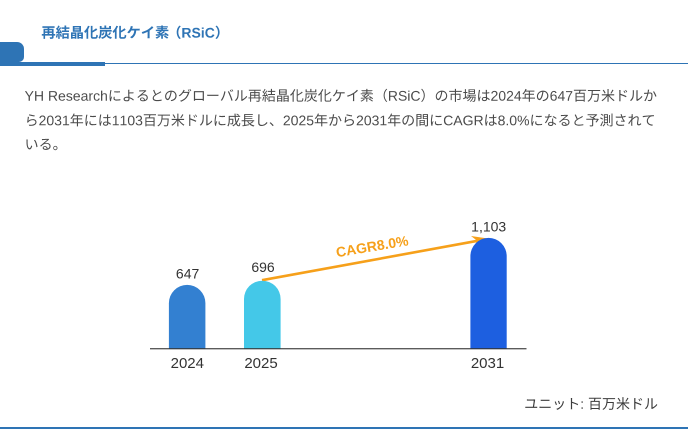 The width and height of the screenshot is (688, 439). Describe the element at coordinates (188, 273) in the screenshot. I see `svg-text: 647` at that location.